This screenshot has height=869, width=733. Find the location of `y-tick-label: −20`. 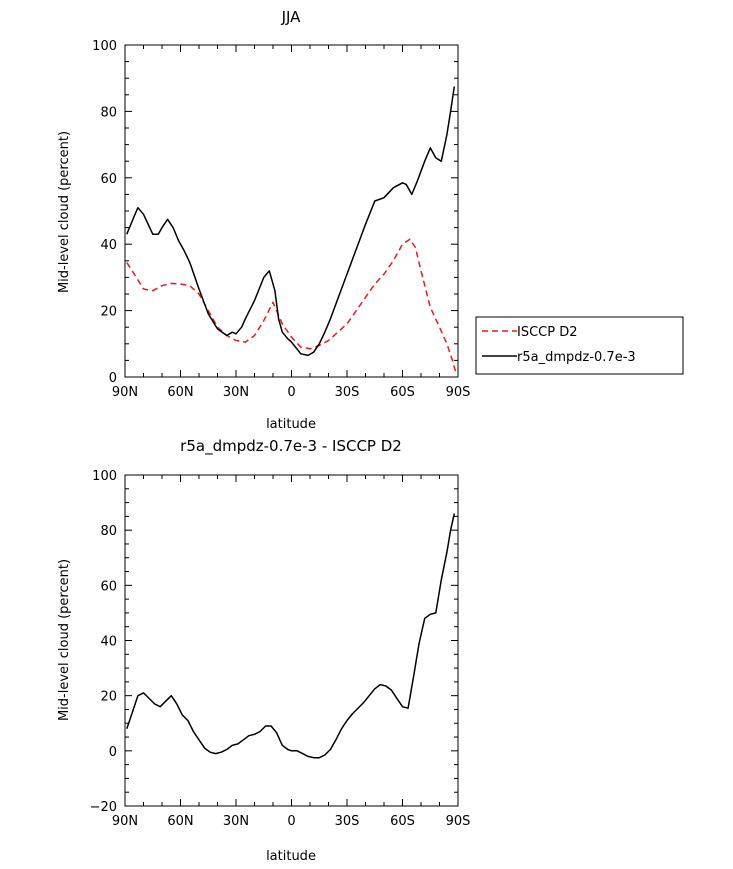

y-tick-label: −20 is located at coordinates (103, 807).